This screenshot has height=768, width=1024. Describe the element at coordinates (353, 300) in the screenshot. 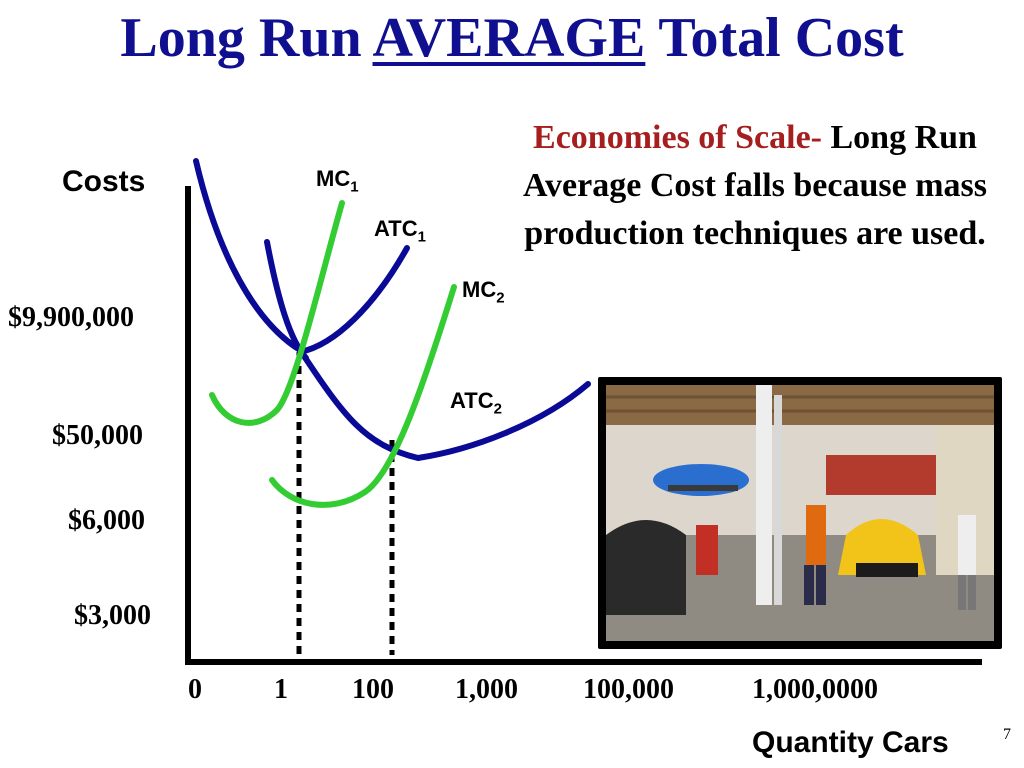

I see `atc1-curve` at that location.